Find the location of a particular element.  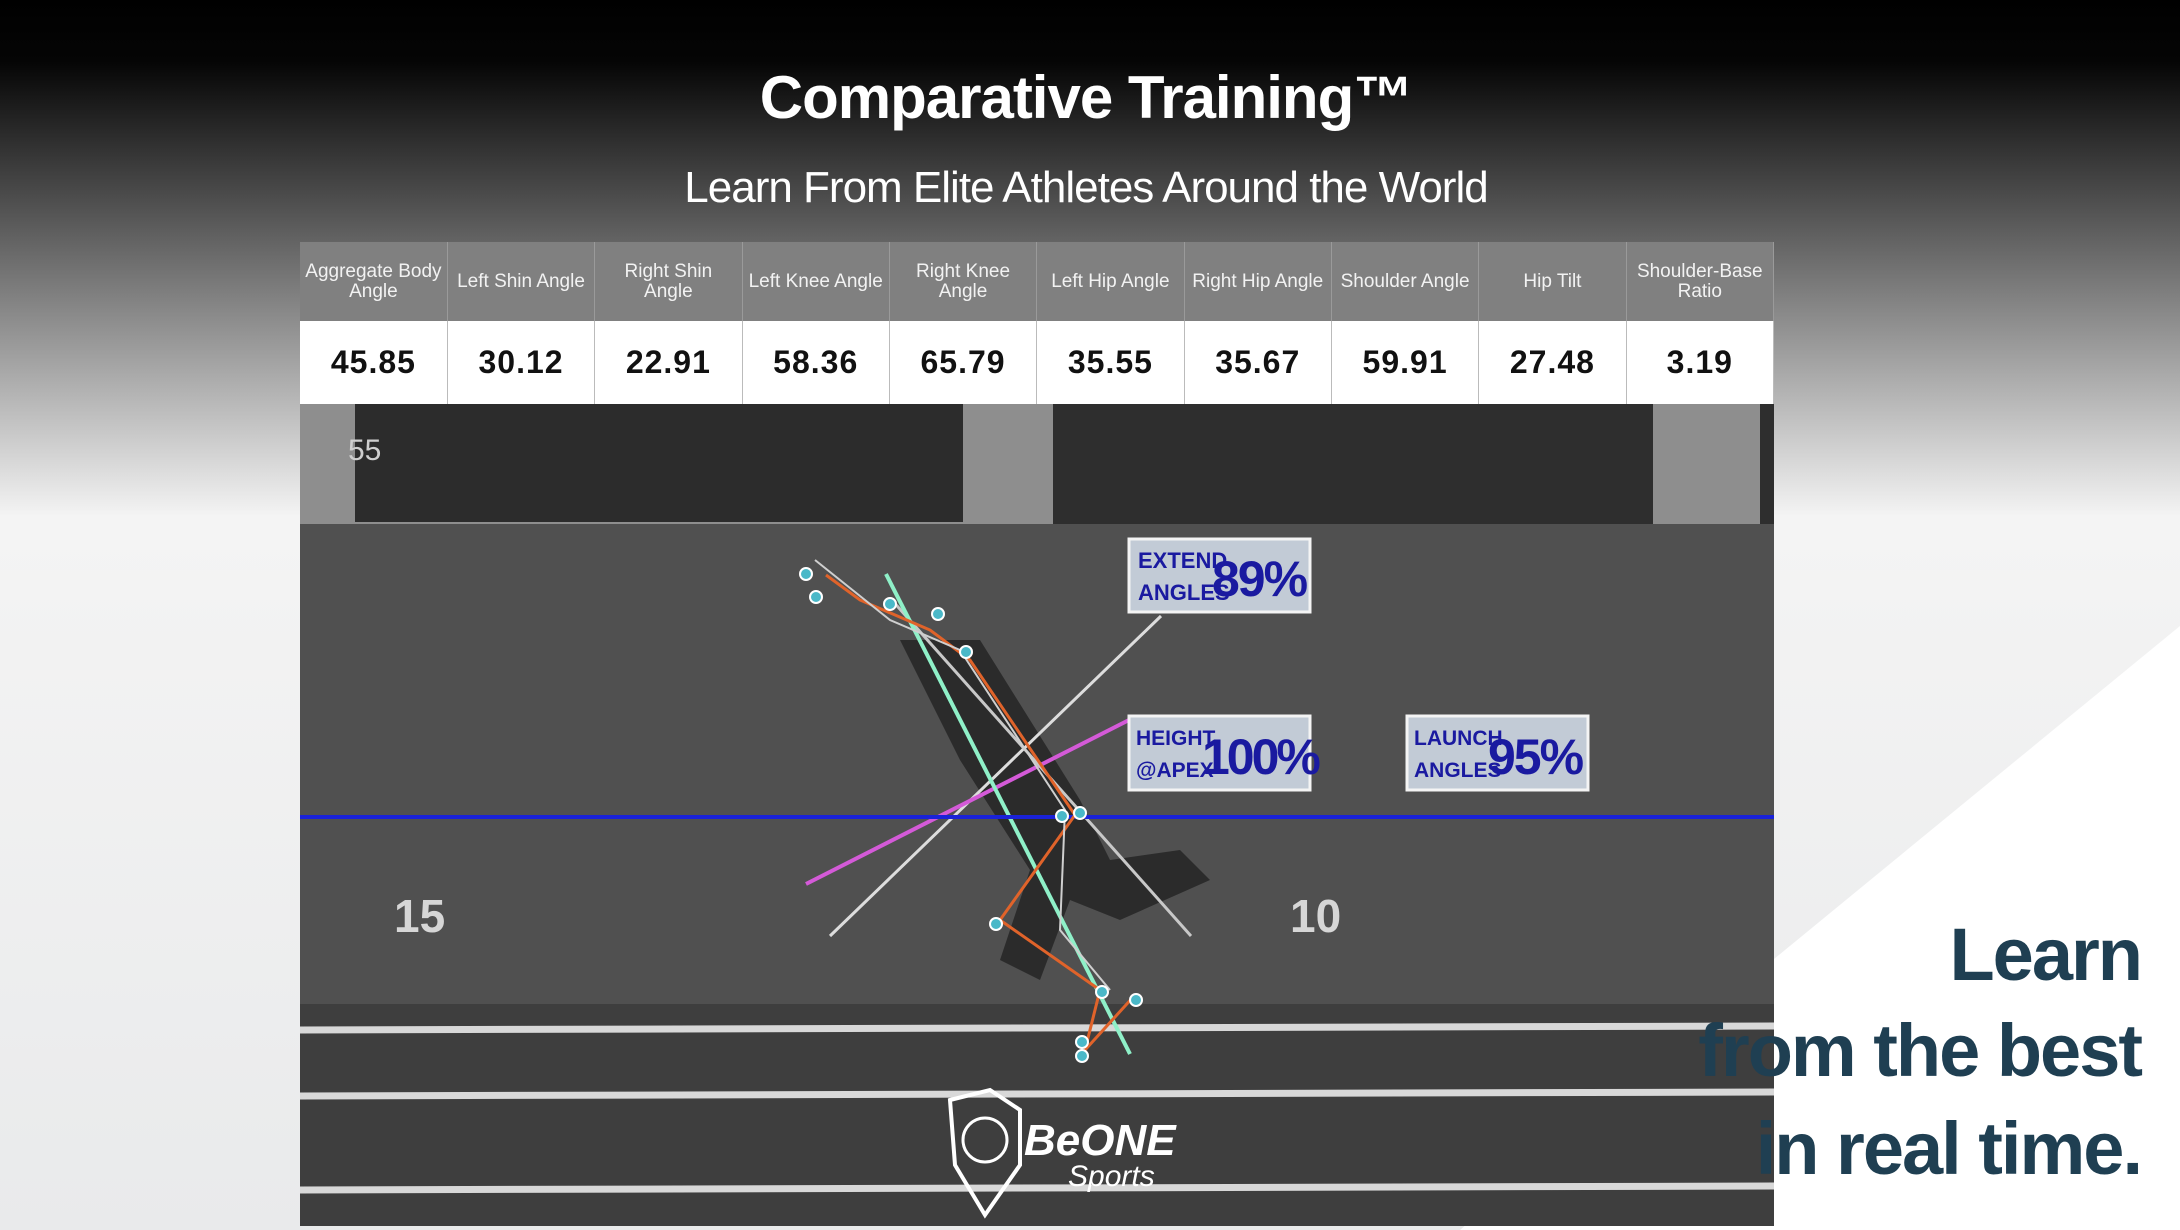

column-header: Shoulder Angle is located at coordinates (1405, 281).